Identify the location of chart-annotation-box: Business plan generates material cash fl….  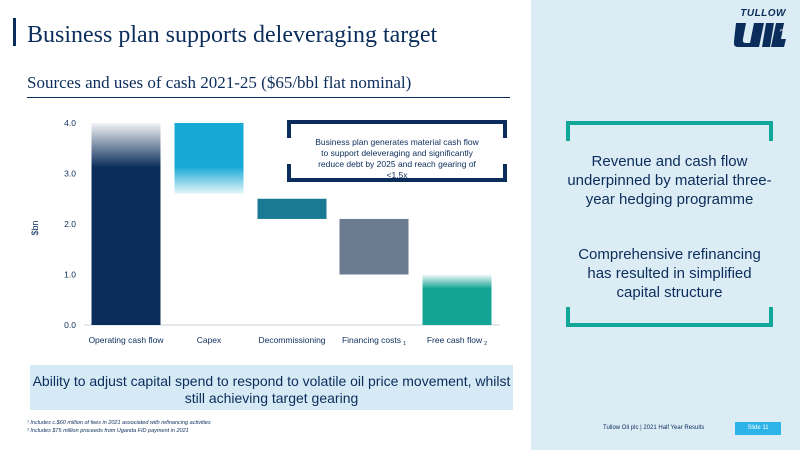
(397, 151).